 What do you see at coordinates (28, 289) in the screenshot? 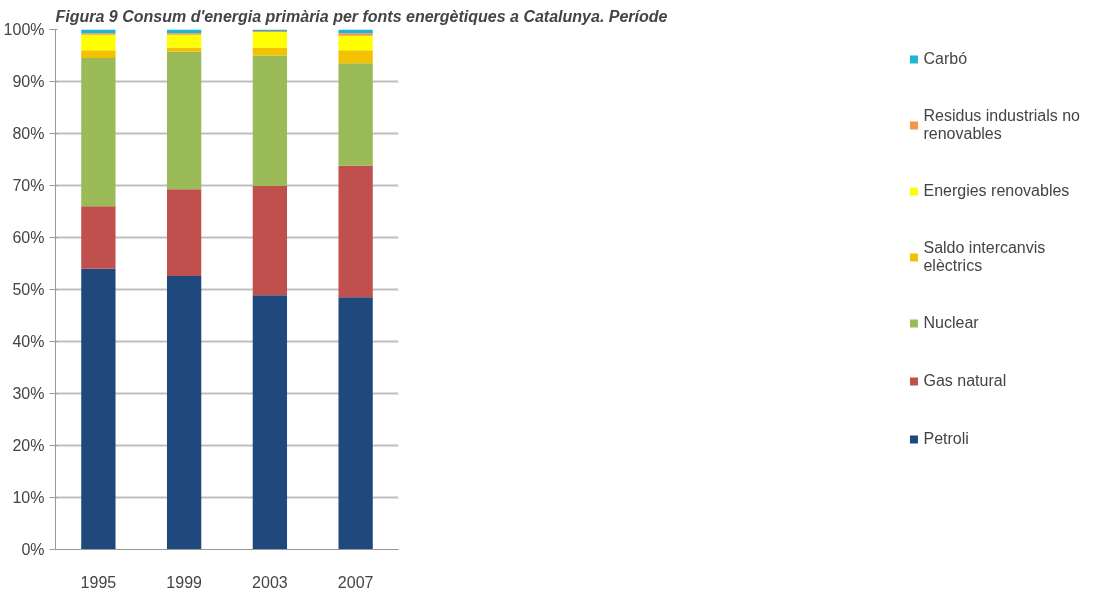
I see `y-tick-label: 50%` at bounding box center [28, 289].